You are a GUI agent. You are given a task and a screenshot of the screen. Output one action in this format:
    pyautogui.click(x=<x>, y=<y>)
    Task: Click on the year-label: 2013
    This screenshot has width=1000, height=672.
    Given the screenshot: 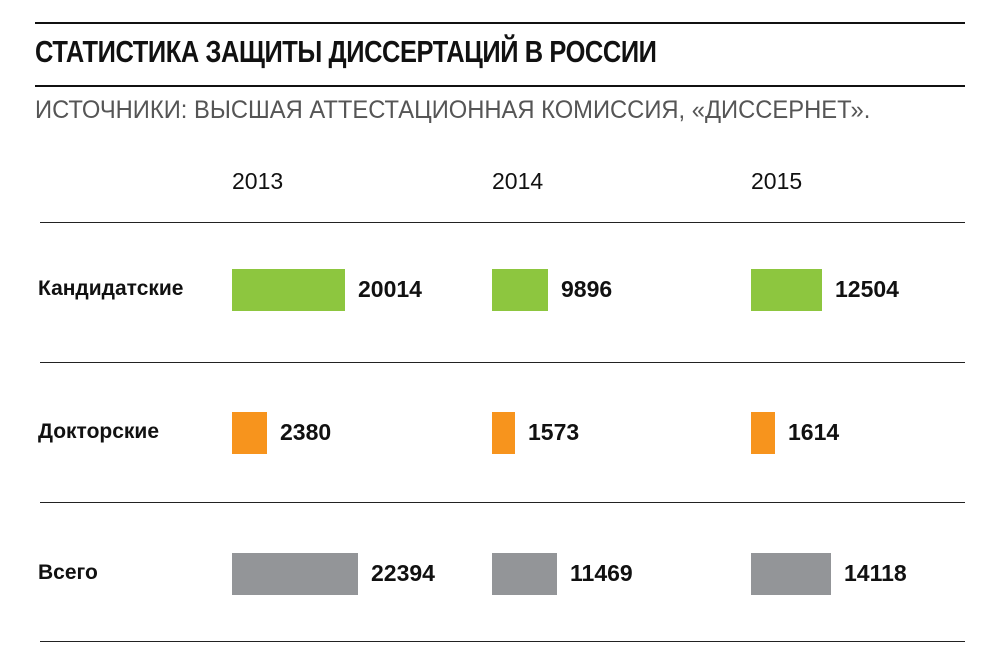 What is the action you would take?
    pyautogui.click(x=258, y=181)
    